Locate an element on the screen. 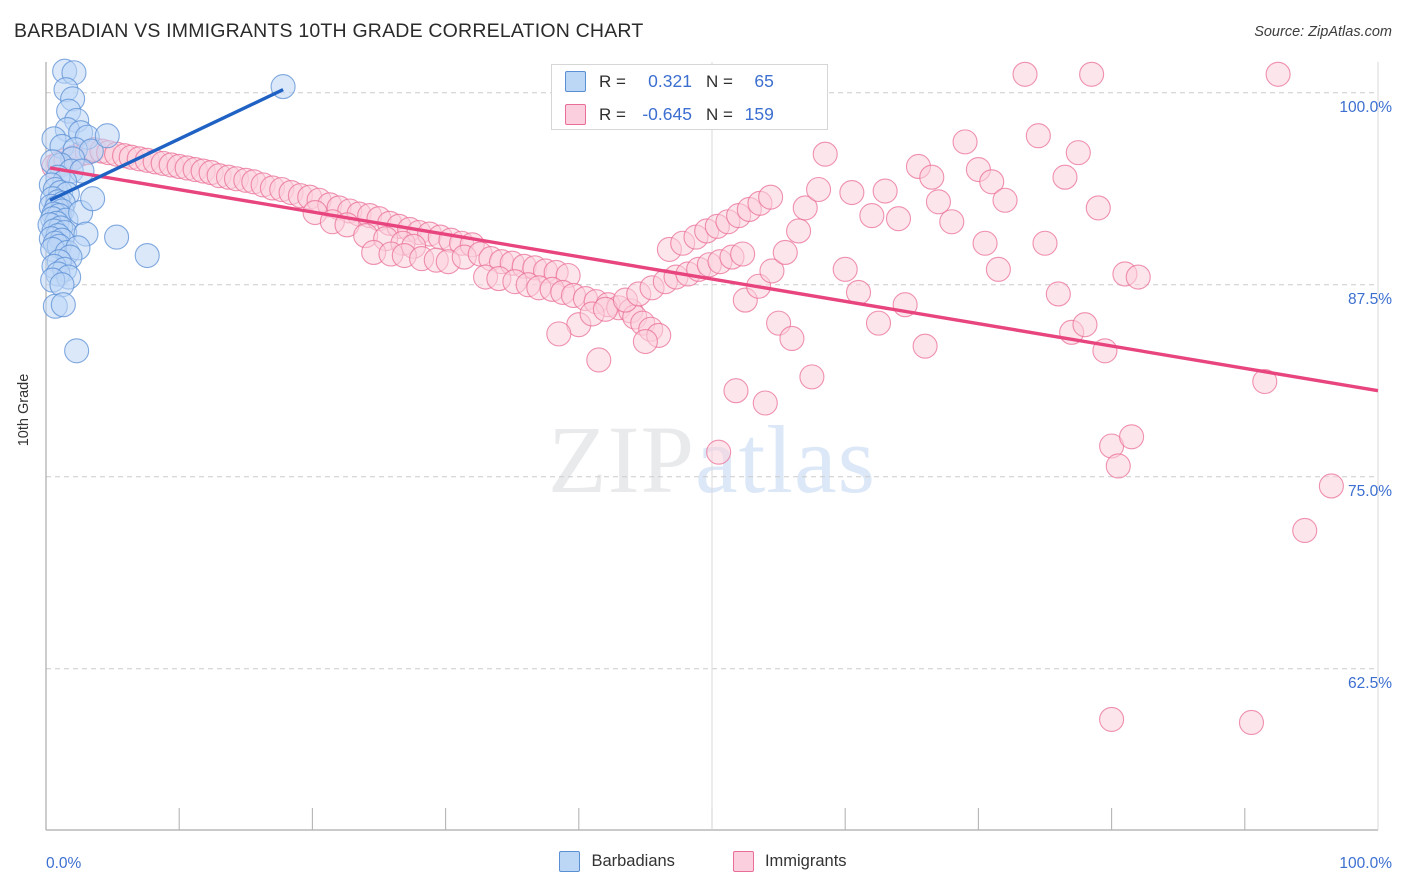 The image size is (1406, 892). legend-swatch-barbadians is located at coordinates (575, 81).